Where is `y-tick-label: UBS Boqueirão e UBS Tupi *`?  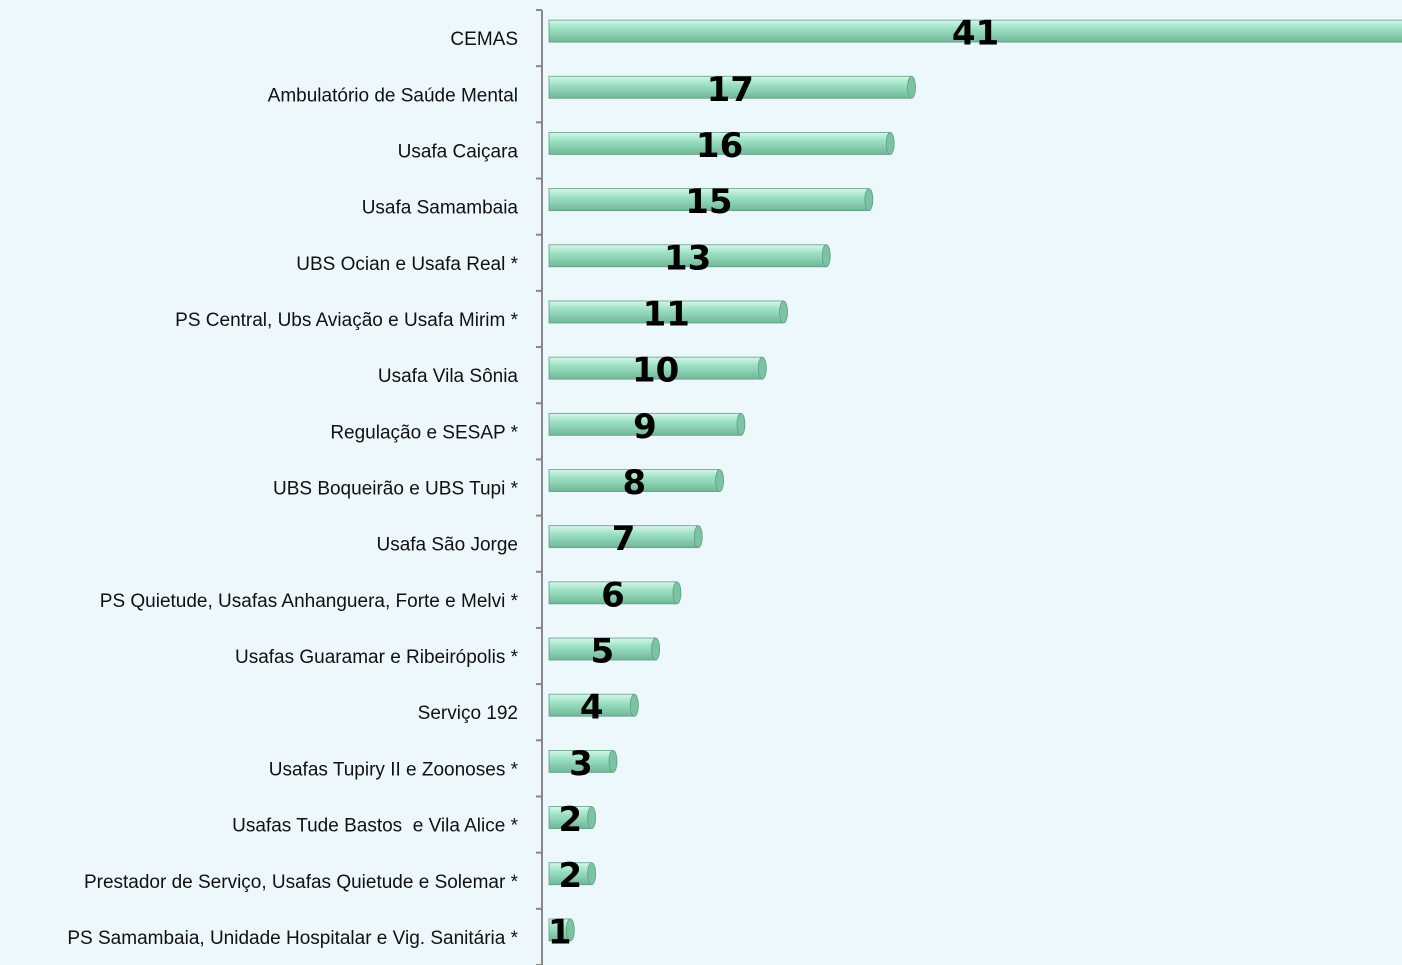 y-tick-label: UBS Boqueirão e UBS Tupi * is located at coordinates (396, 489).